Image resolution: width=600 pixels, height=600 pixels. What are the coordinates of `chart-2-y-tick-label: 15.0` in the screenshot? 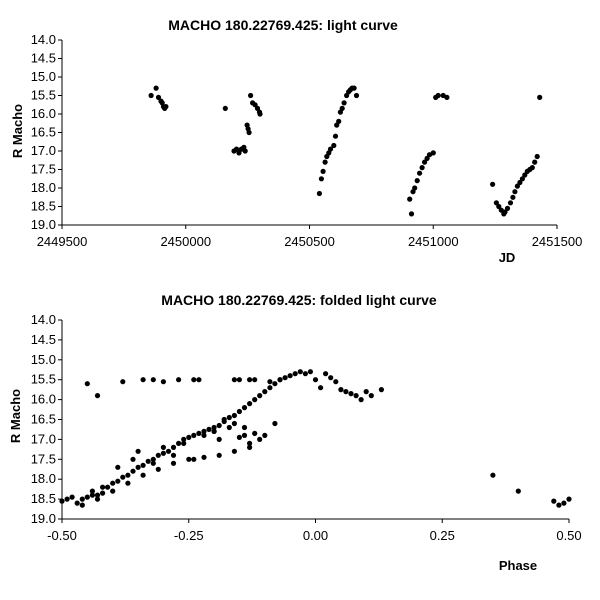 It's located at (43, 359).